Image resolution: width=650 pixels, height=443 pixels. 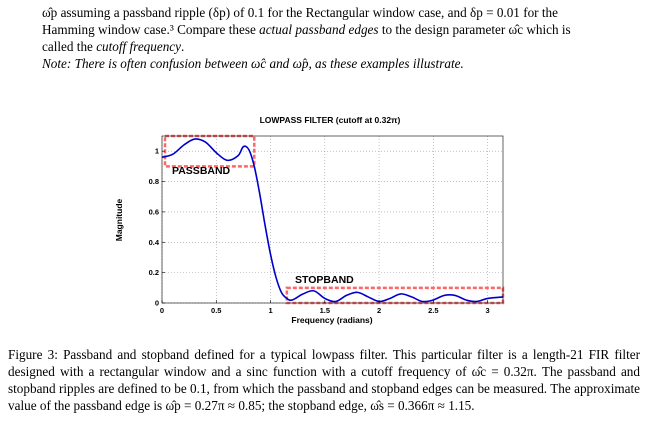 I want to click on x-tick-label: 1.5, so click(x=325, y=310).